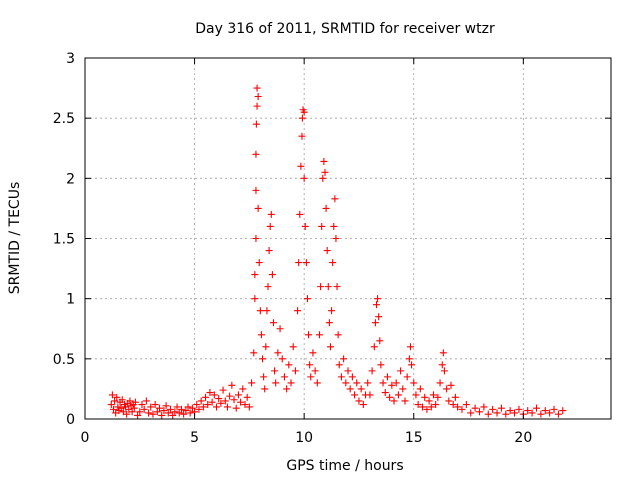 This screenshot has height=480, width=640. Describe the element at coordinates (70, 420) in the screenshot. I see `y-tick-label: 0` at that location.